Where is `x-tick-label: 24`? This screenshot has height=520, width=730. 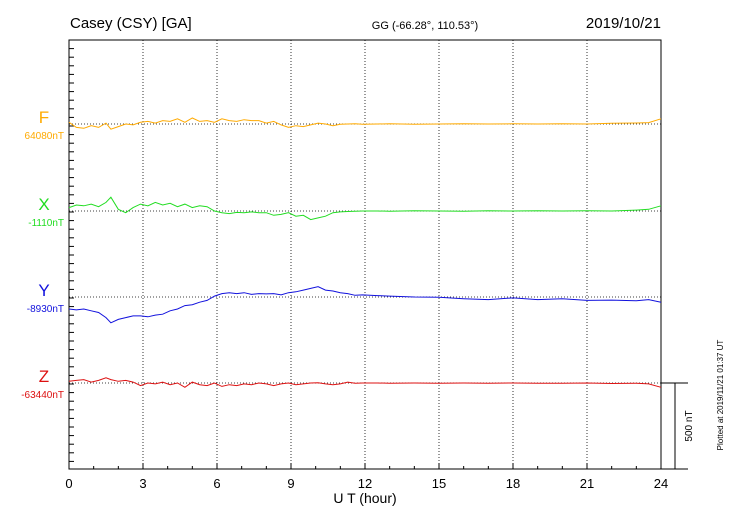
x-tick-label: 24 is located at coordinates (661, 483).